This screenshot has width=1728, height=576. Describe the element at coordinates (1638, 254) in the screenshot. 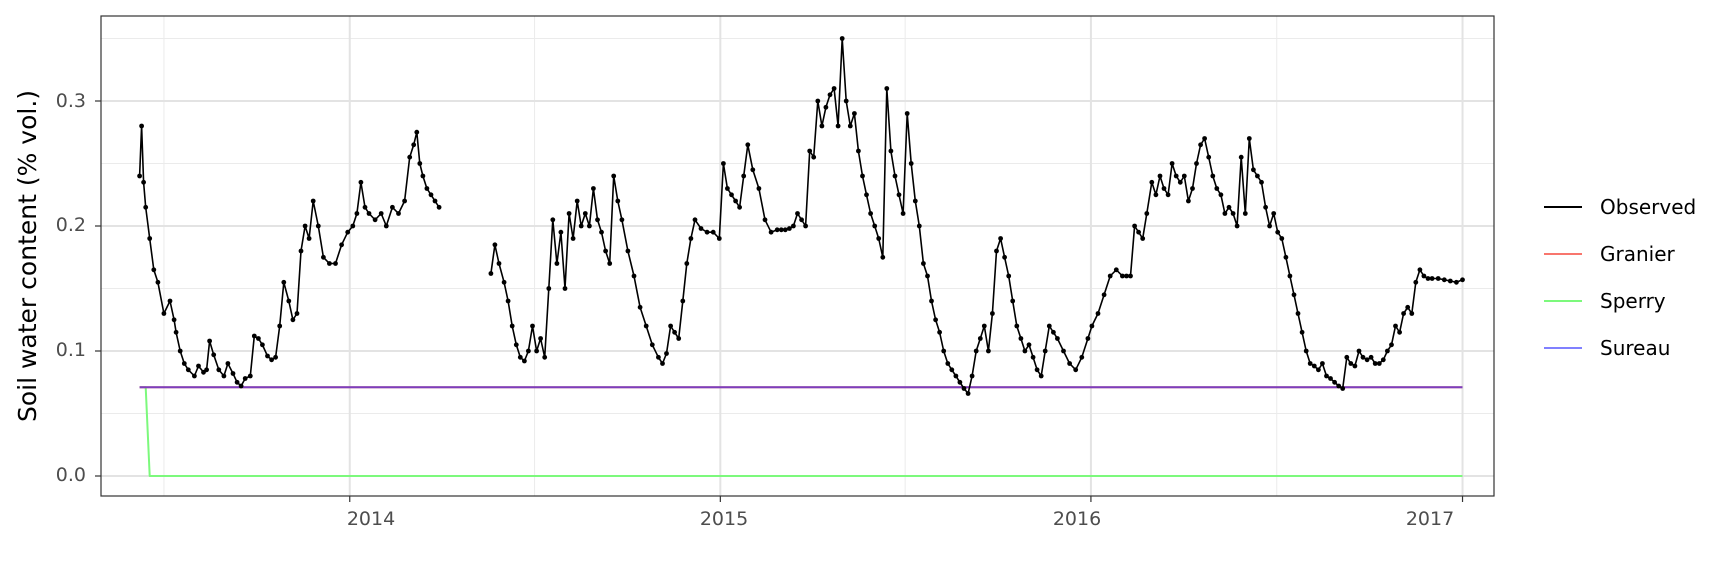

I see `legend-label-granier: Granier` at that location.